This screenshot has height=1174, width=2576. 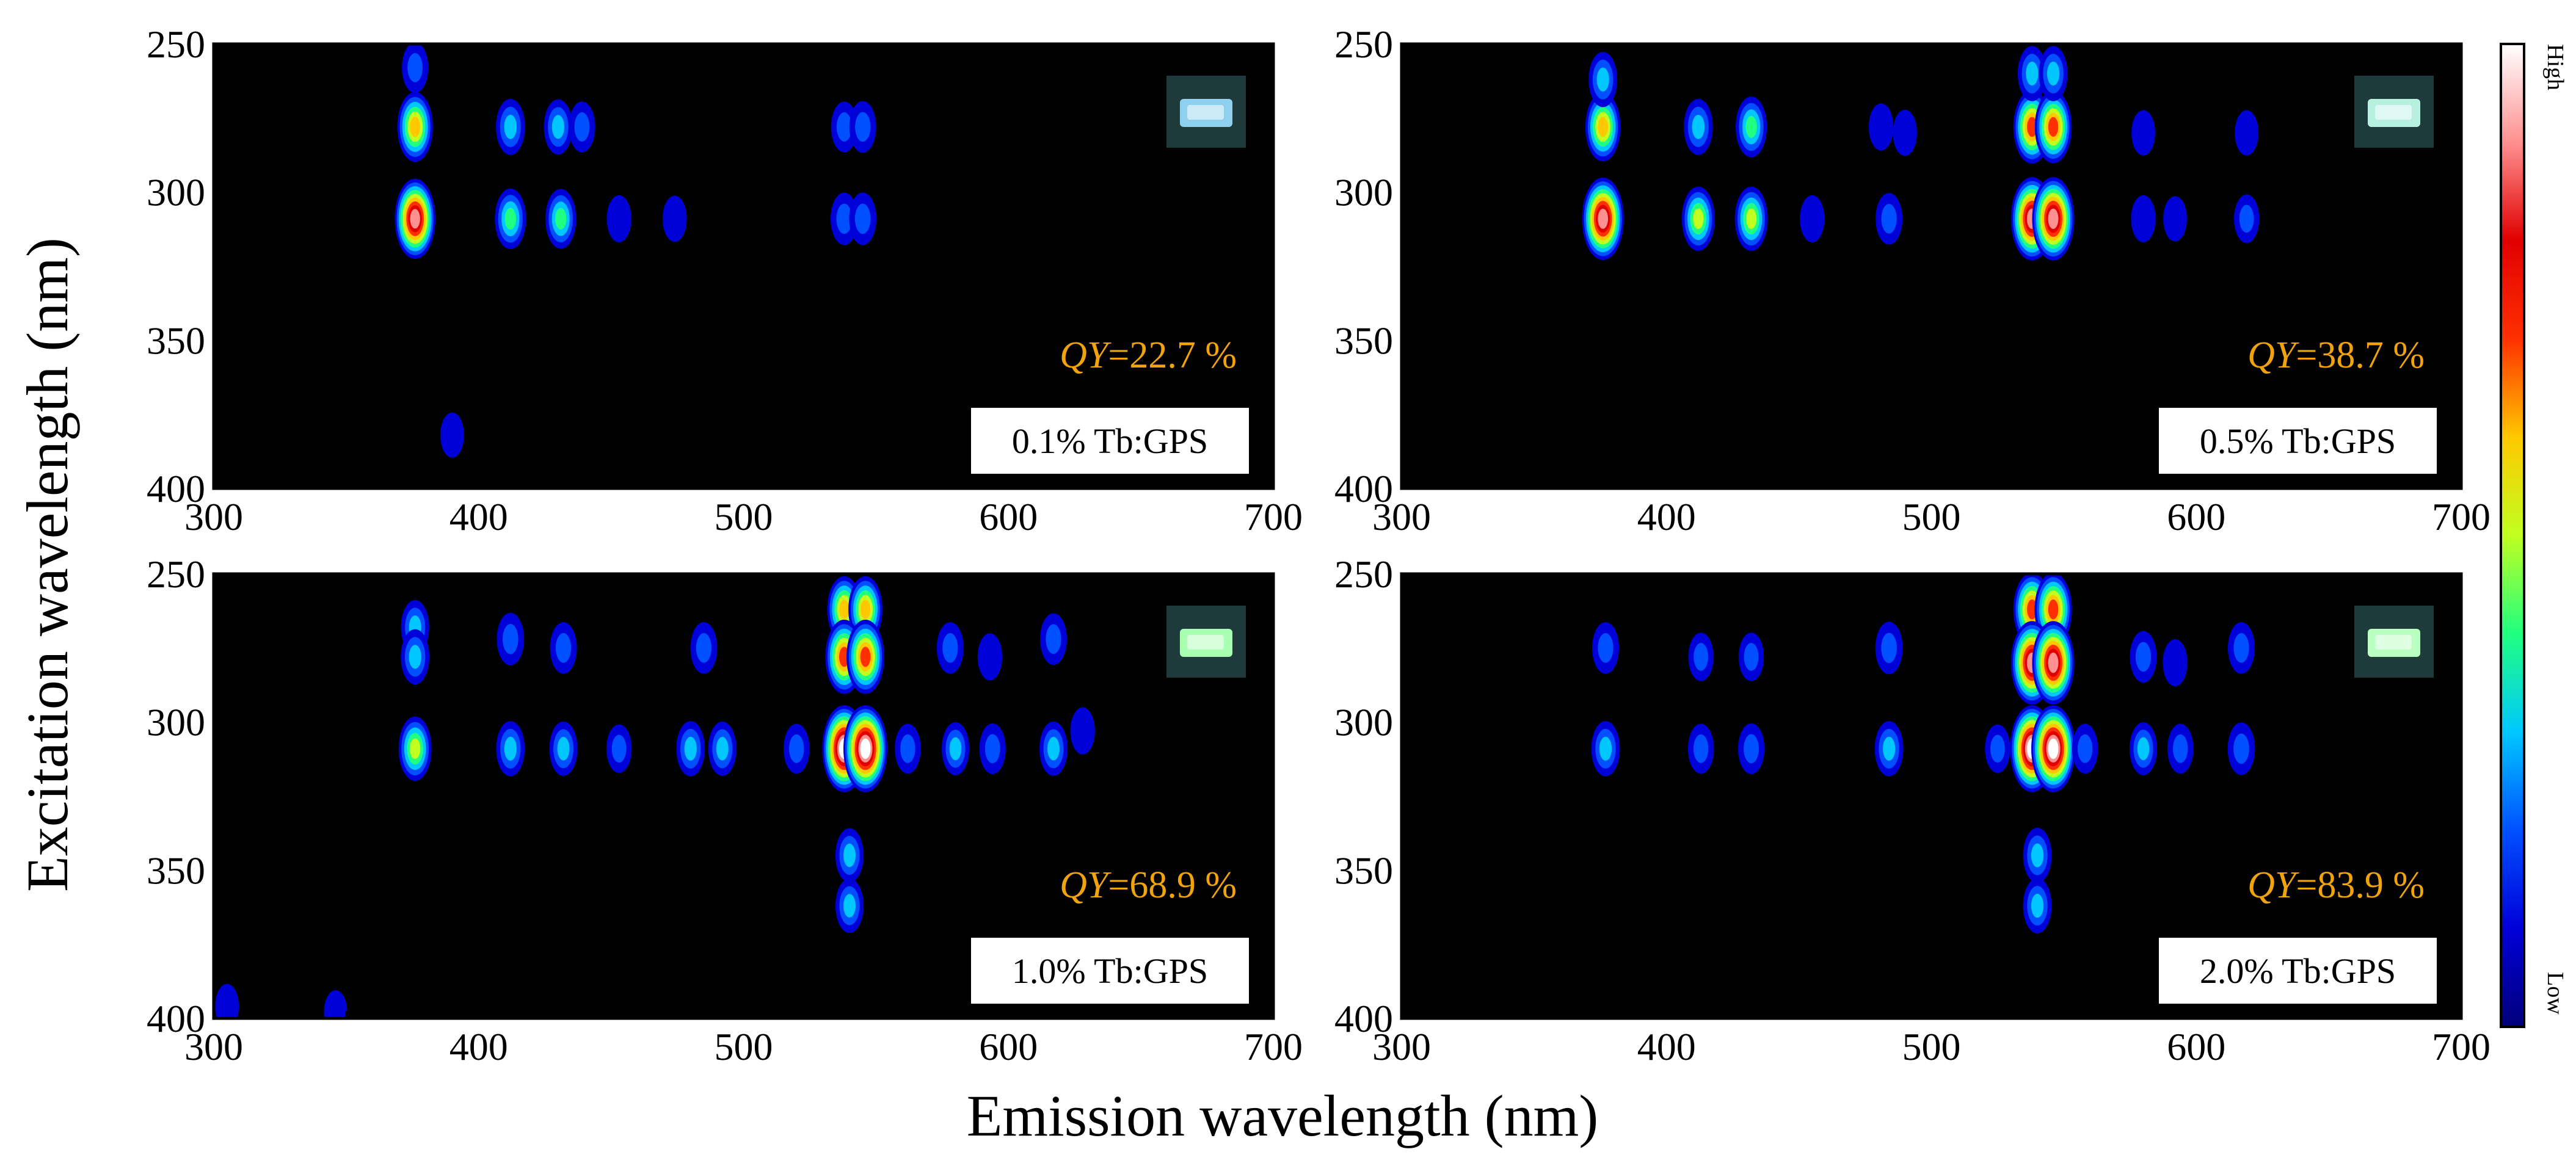 What do you see at coordinates (2555, 67) in the screenshot?
I see `colorbar-high-label: High` at bounding box center [2555, 67].